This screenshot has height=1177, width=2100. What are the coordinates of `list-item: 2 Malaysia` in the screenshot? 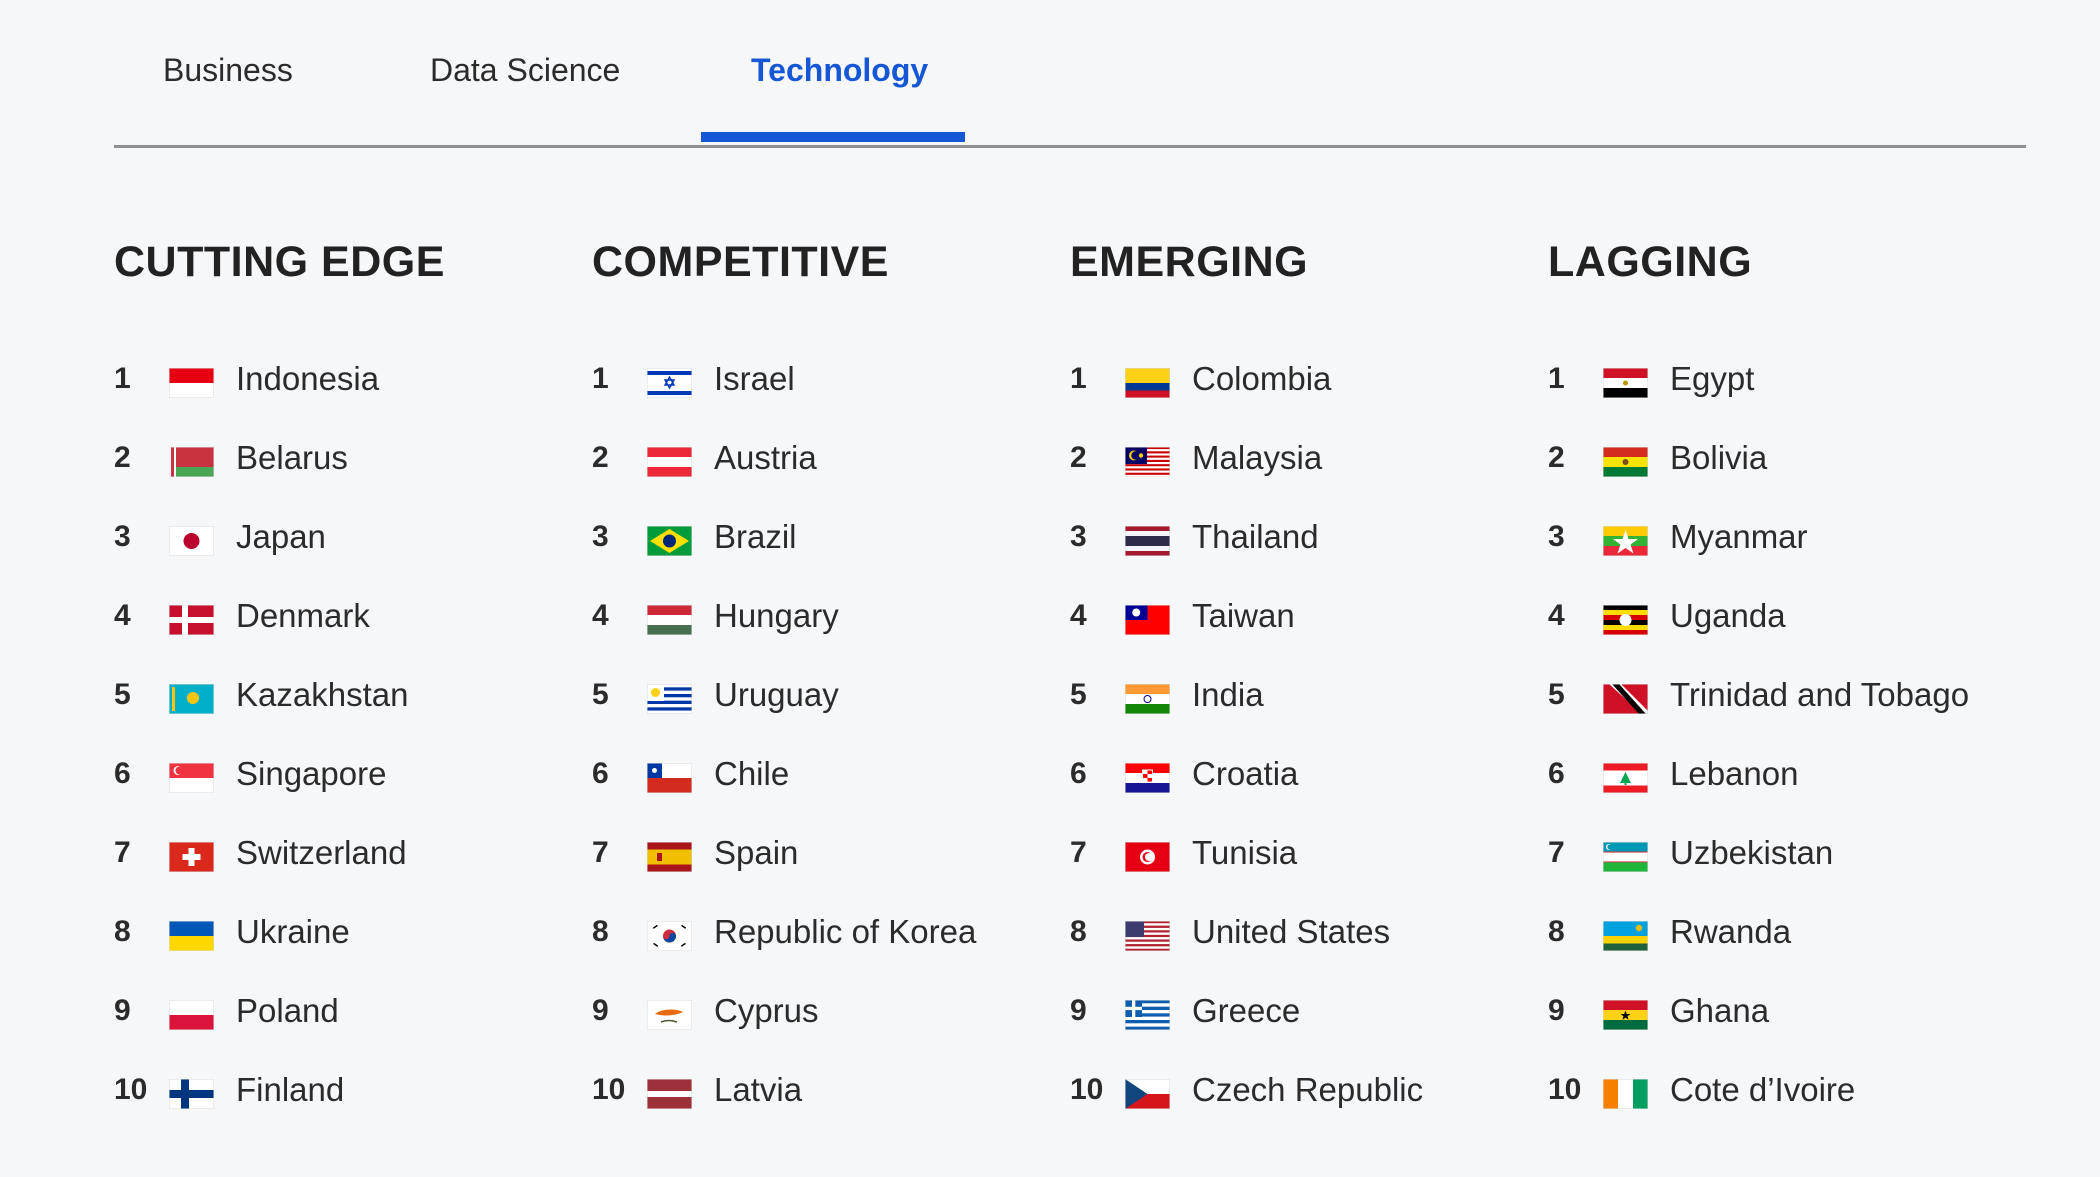 It's located at (1305, 457).